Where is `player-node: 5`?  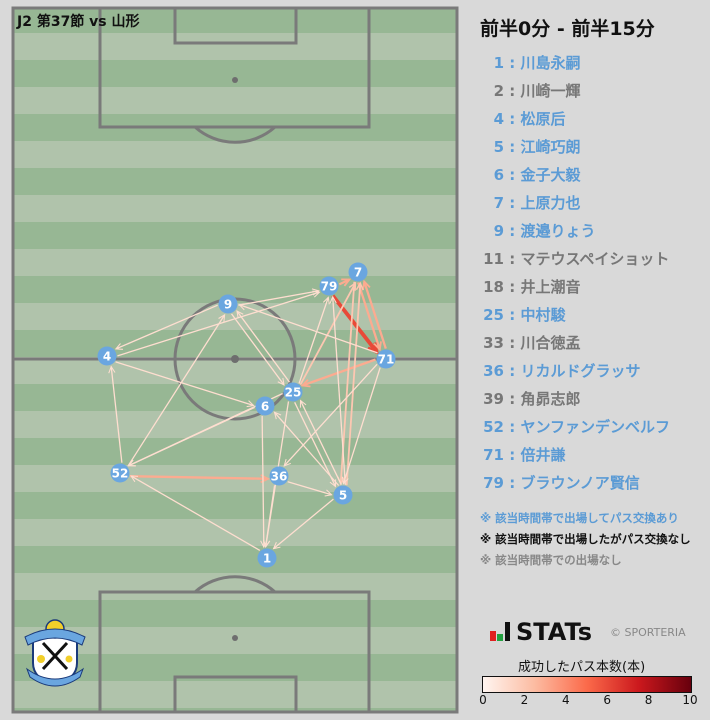 player-node: 5 is located at coordinates (343, 495).